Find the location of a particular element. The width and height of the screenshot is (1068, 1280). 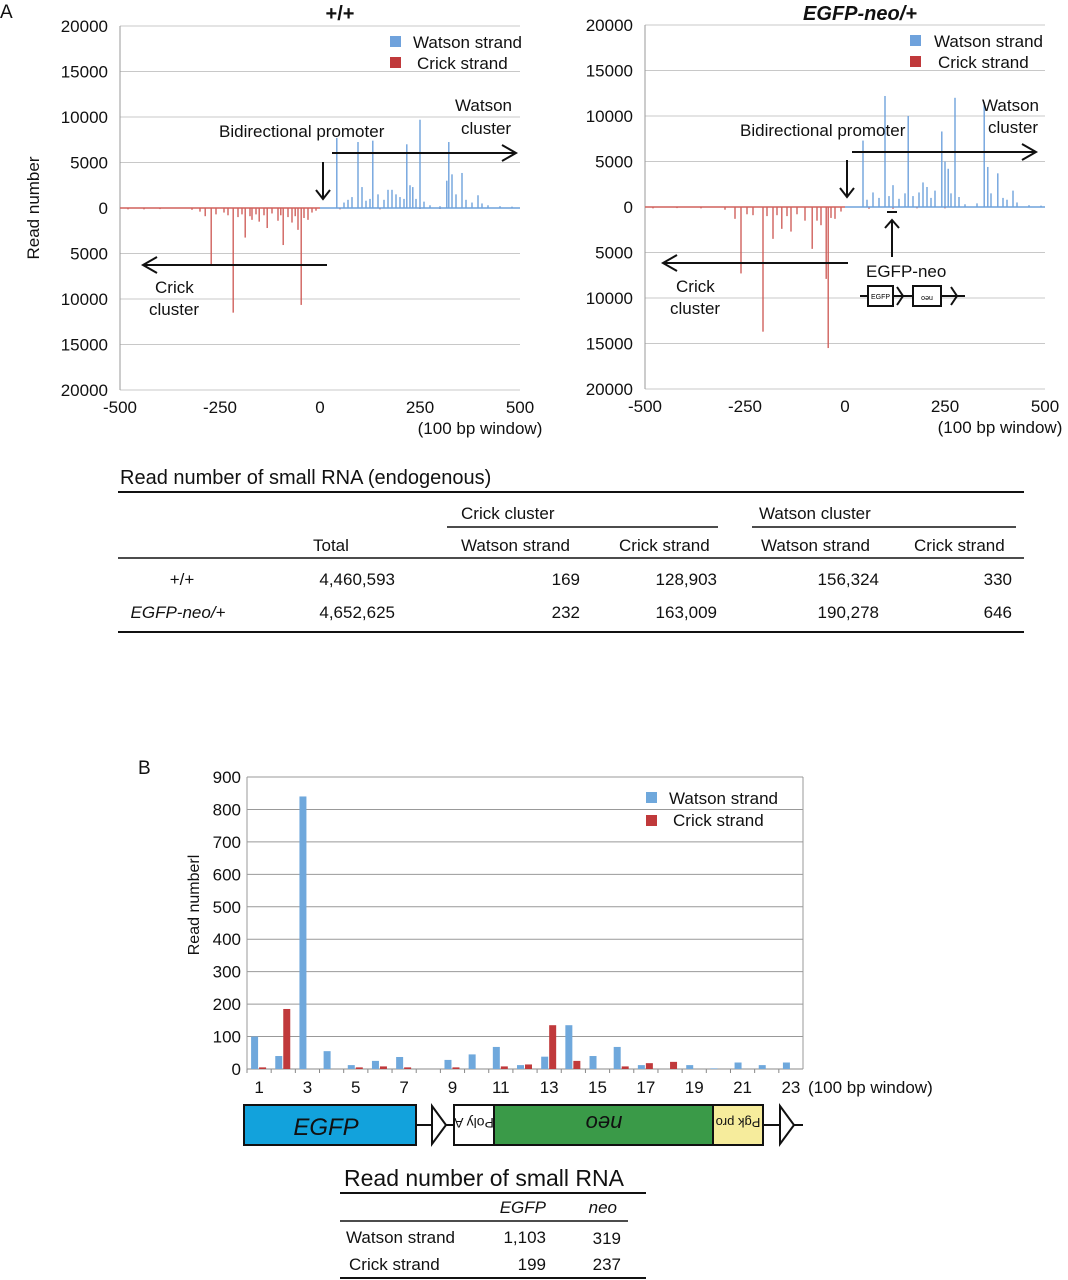

cell: 199 is located at coordinates (532, 1264).